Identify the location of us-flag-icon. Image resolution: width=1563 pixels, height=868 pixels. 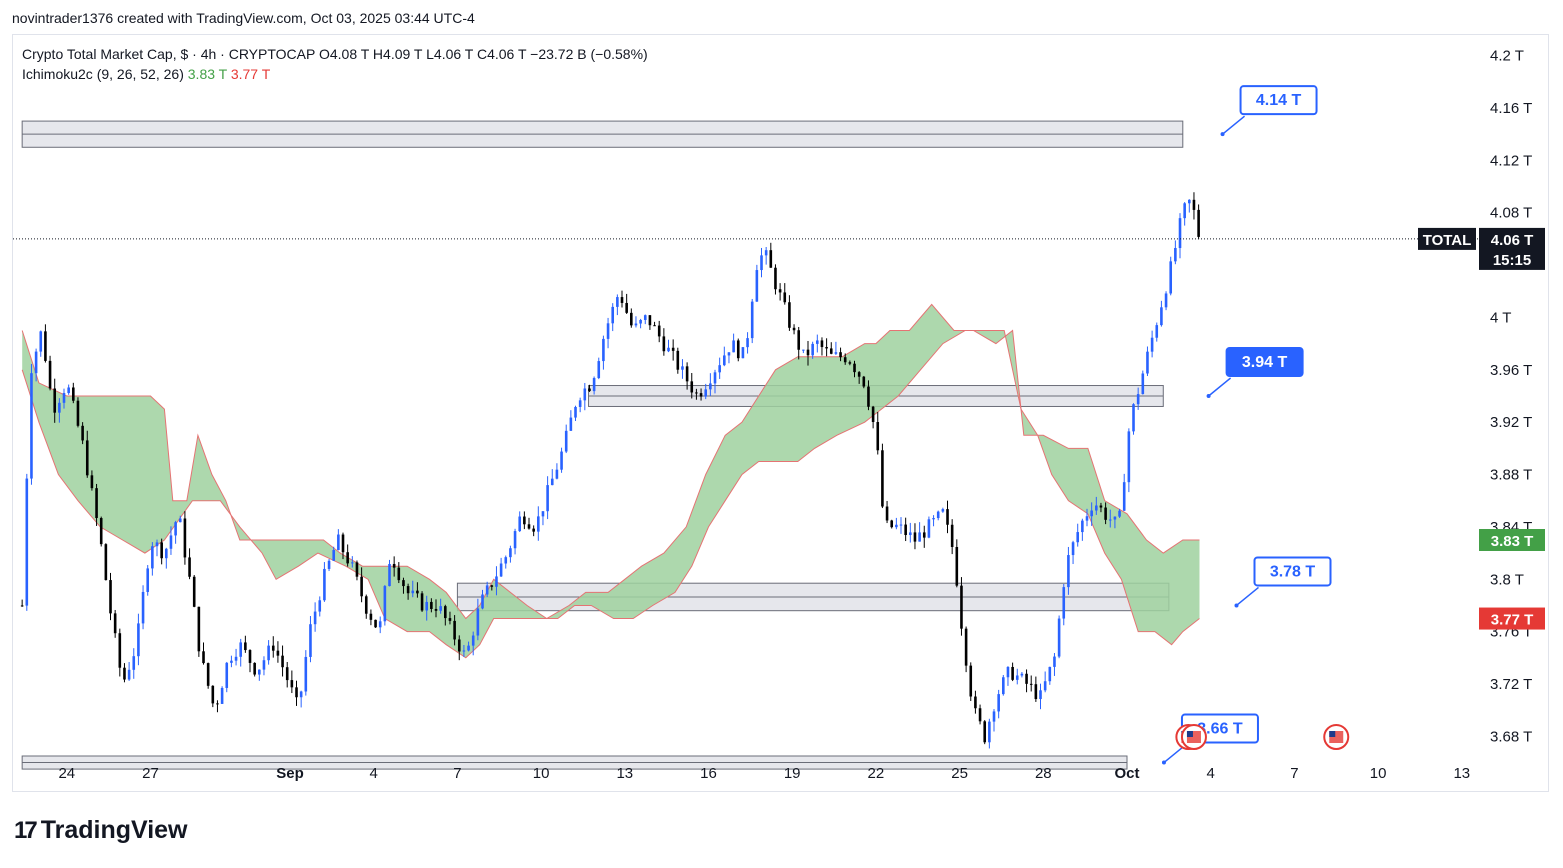
(1193, 737).